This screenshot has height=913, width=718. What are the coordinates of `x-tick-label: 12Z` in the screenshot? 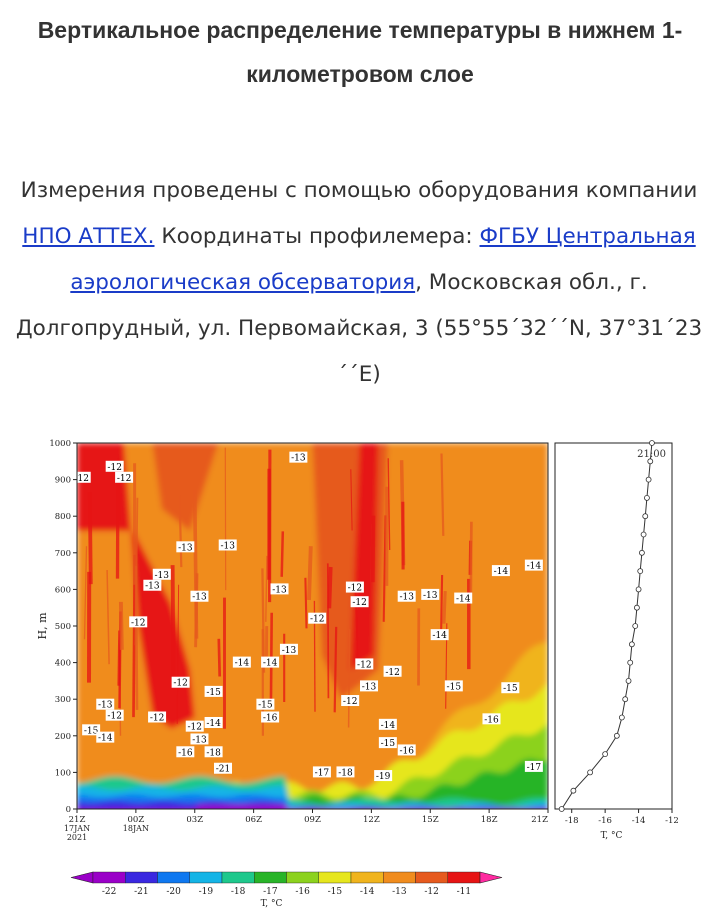 It's located at (371, 820).